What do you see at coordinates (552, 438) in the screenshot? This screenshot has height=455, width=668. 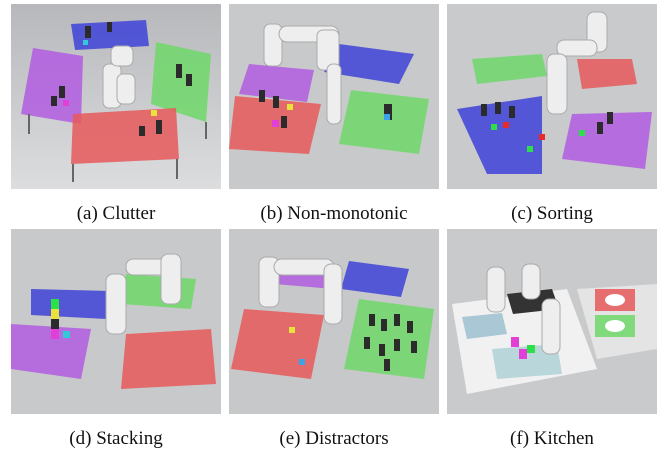 I see `caption-f: (f) Kitchen` at bounding box center [552, 438].